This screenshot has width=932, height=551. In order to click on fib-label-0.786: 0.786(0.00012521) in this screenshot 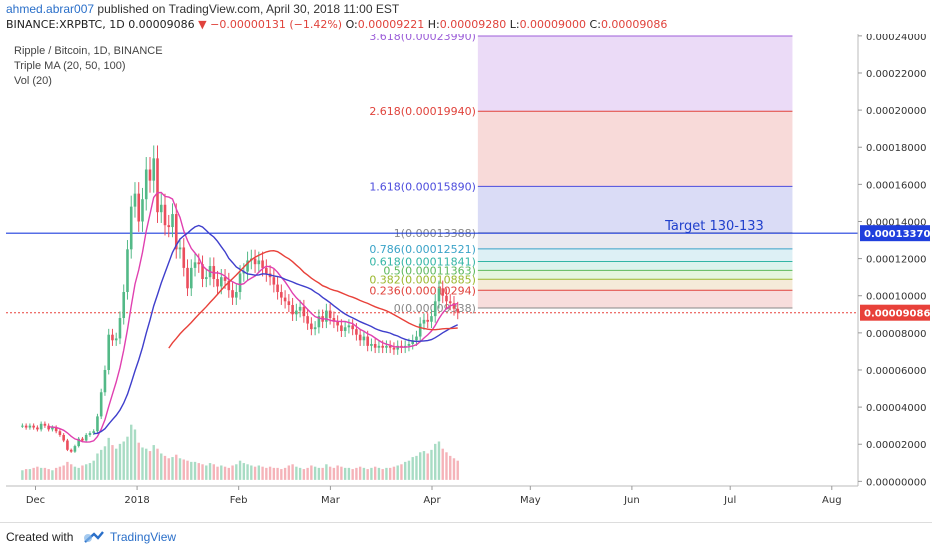, I will do `click(422, 249)`.